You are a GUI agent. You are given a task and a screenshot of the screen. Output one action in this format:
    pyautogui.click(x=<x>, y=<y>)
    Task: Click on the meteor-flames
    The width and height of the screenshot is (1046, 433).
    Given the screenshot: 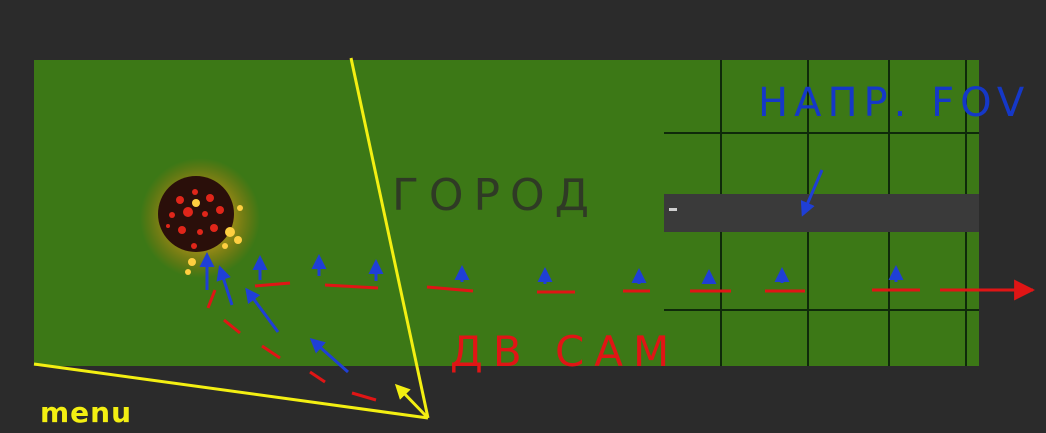 What is the action you would take?
    pyautogui.click(x=214, y=237)
    